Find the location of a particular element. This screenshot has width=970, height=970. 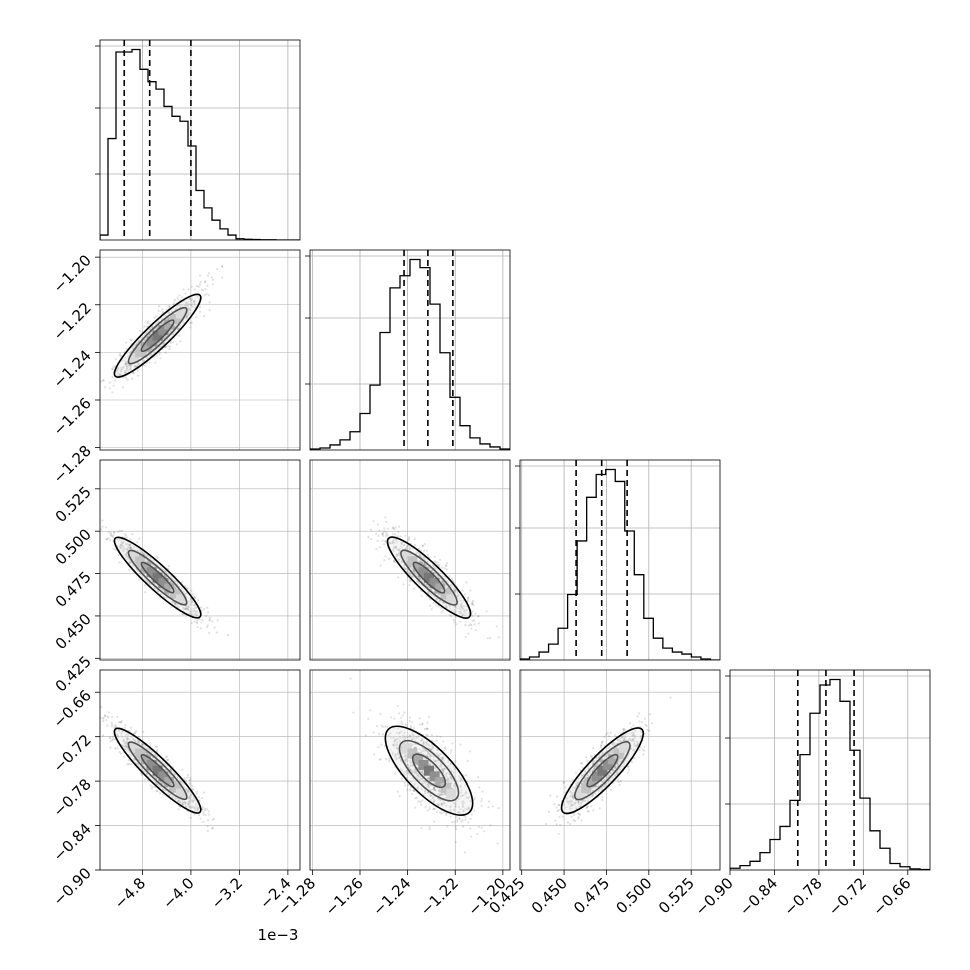

density-content is located at coordinates (200, 350).